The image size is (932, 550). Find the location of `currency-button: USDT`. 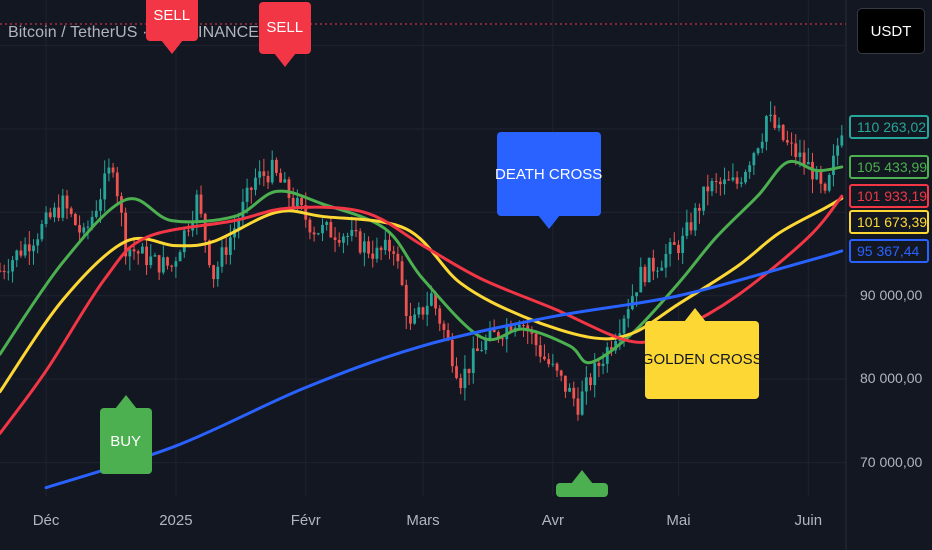

currency-button: USDT is located at coordinates (891, 31).